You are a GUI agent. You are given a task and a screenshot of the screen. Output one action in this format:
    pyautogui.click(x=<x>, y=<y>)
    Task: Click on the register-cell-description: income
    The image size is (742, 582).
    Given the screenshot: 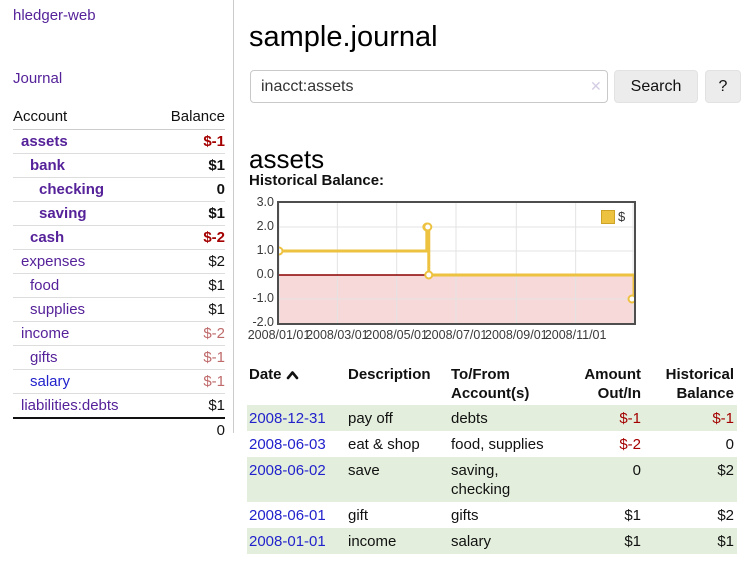 What is the action you would take?
    pyautogui.click(x=372, y=541)
    